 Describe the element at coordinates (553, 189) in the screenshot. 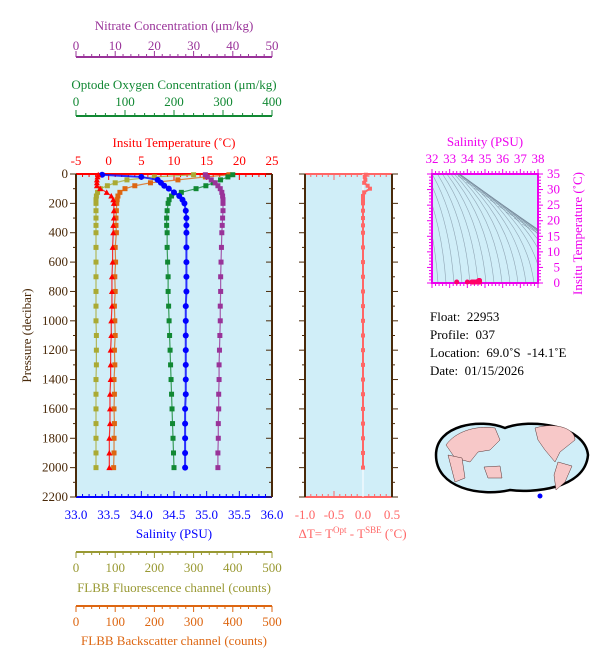

I see `ts-temperature-tick-label: 30` at that location.